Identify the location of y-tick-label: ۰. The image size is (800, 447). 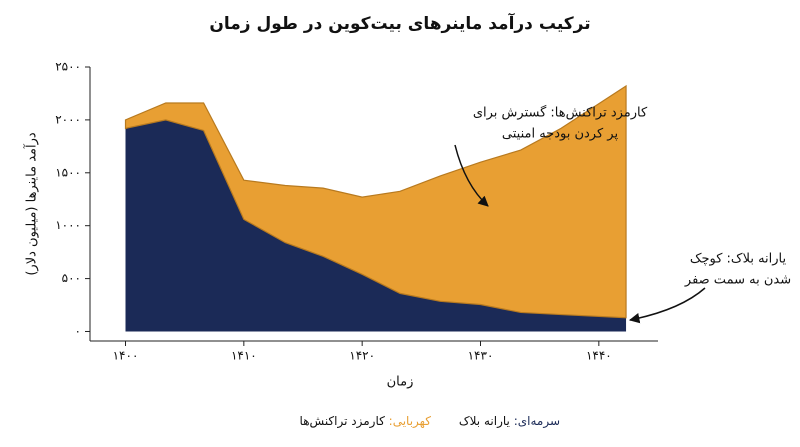
(78, 331).